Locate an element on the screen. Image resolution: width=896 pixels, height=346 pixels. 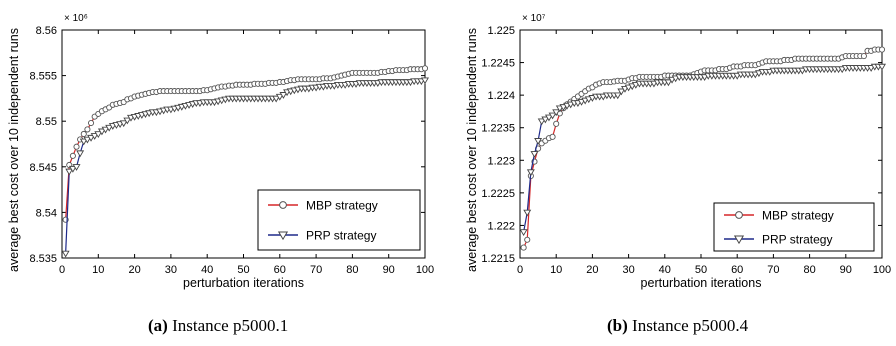
x-tick-label: 80 is located at coordinates (809, 270).